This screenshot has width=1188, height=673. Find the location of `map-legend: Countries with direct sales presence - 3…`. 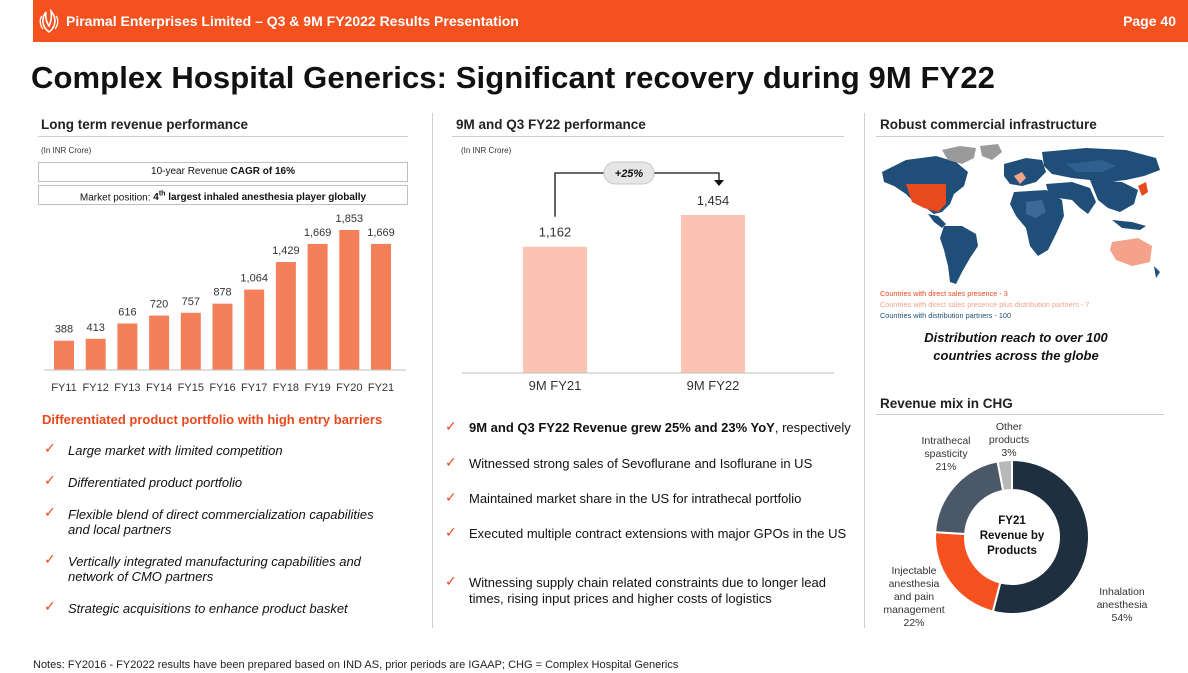

map-legend: Countries with direct sales presence - 3… is located at coordinates (1025, 304).